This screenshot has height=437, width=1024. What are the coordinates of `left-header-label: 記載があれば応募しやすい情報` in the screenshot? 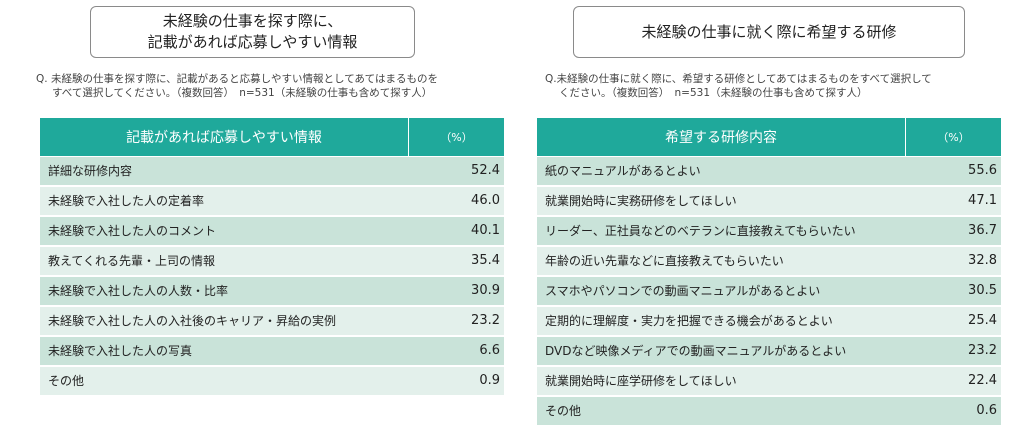 It's located at (224, 137).